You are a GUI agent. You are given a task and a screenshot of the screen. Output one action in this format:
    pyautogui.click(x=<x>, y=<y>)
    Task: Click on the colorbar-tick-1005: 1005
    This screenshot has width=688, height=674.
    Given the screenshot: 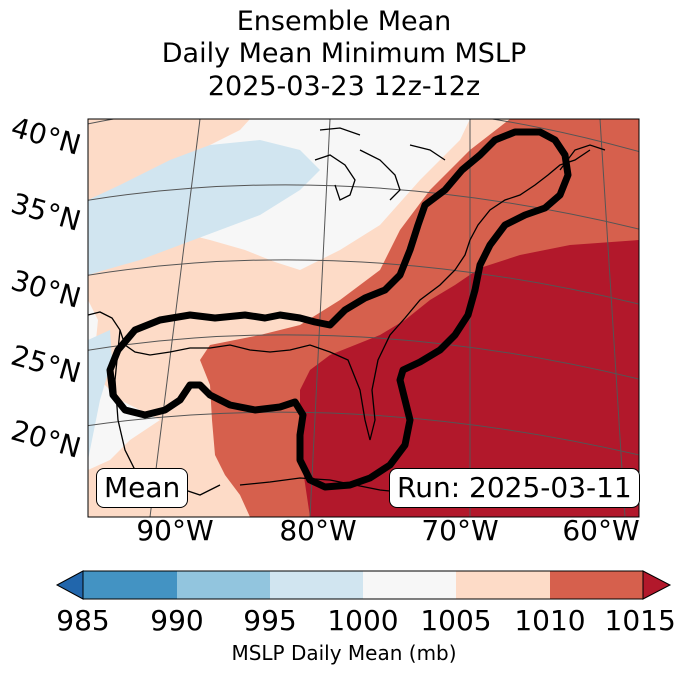 What is the action you would take?
    pyautogui.click(x=456, y=620)
    